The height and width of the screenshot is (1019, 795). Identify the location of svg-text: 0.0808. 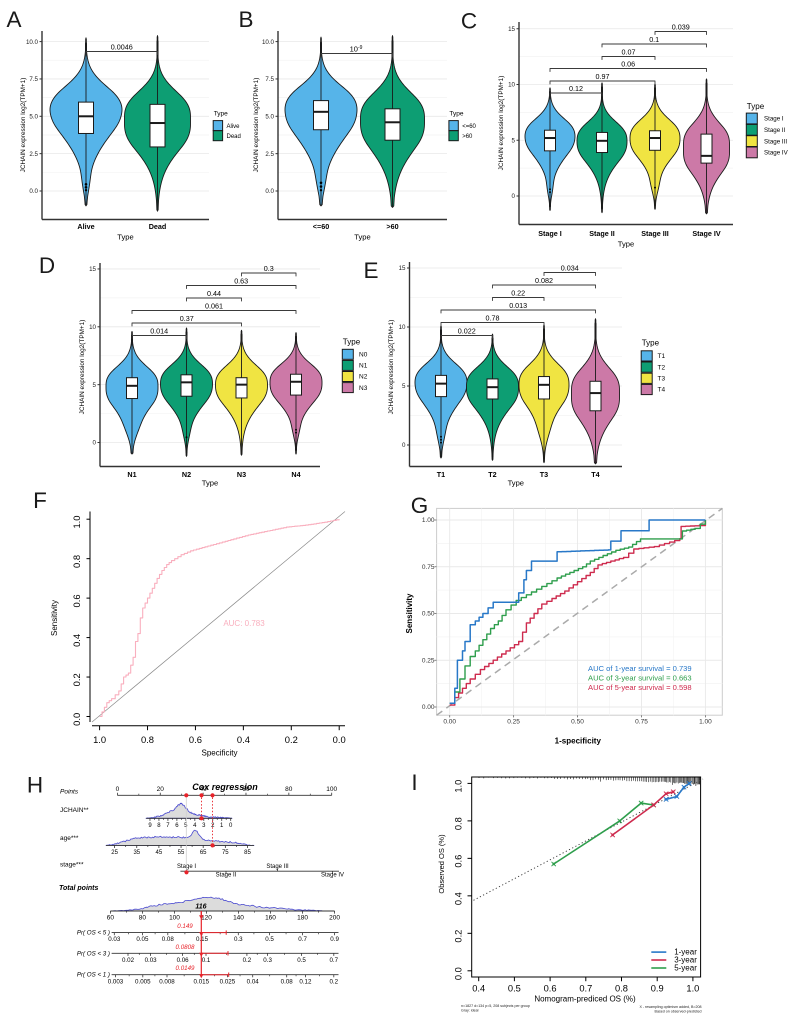
(185, 947).